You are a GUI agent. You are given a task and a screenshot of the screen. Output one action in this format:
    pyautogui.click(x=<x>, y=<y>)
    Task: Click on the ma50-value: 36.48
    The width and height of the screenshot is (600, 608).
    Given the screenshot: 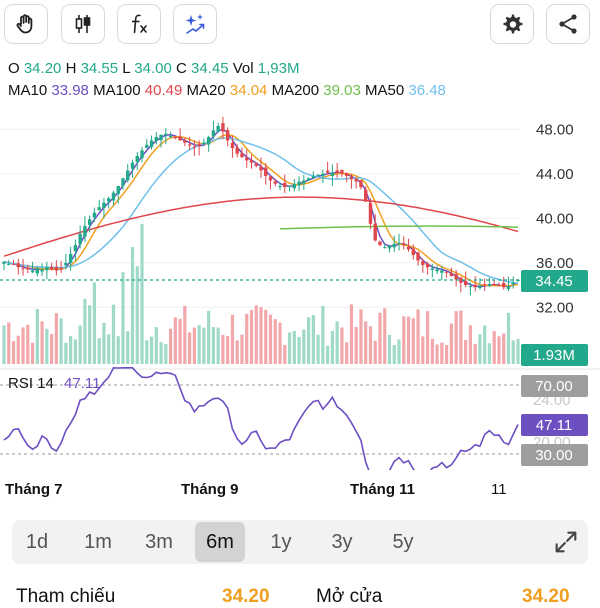 What is the action you would take?
    pyautogui.click(x=427, y=90)
    